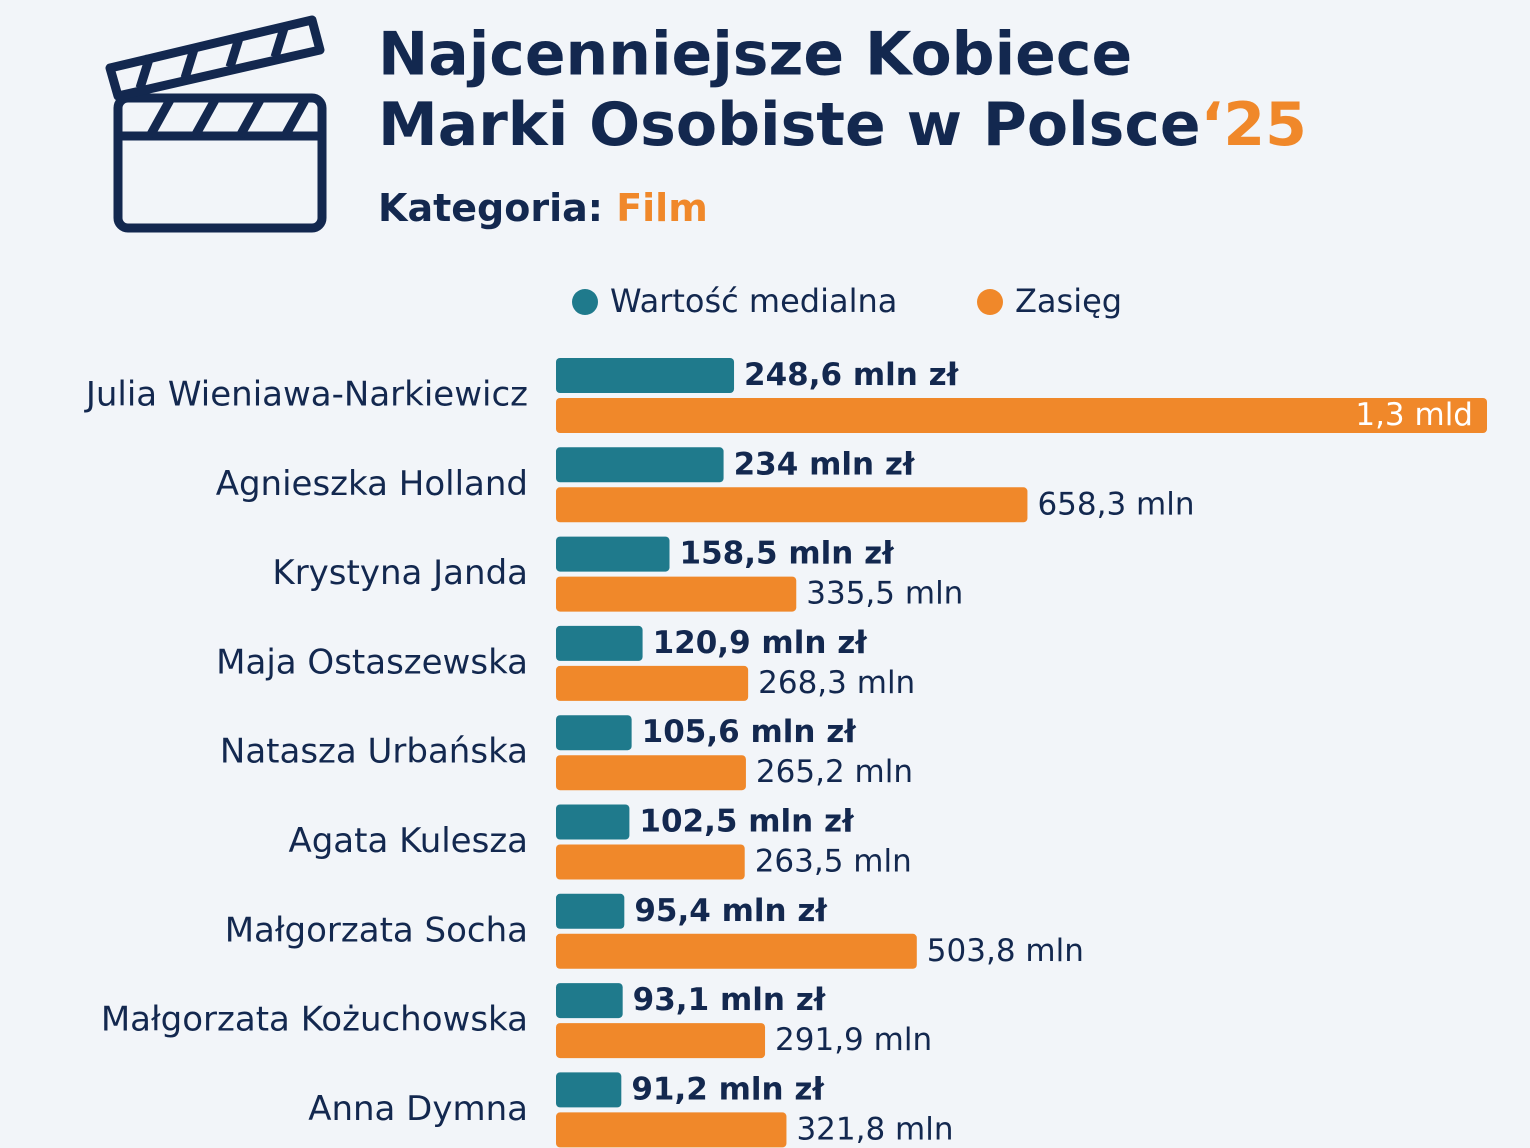 Image resolution: width=1530 pixels, height=1148 pixels. I want to click on value-label: 102,5 mln zł, so click(747, 822).